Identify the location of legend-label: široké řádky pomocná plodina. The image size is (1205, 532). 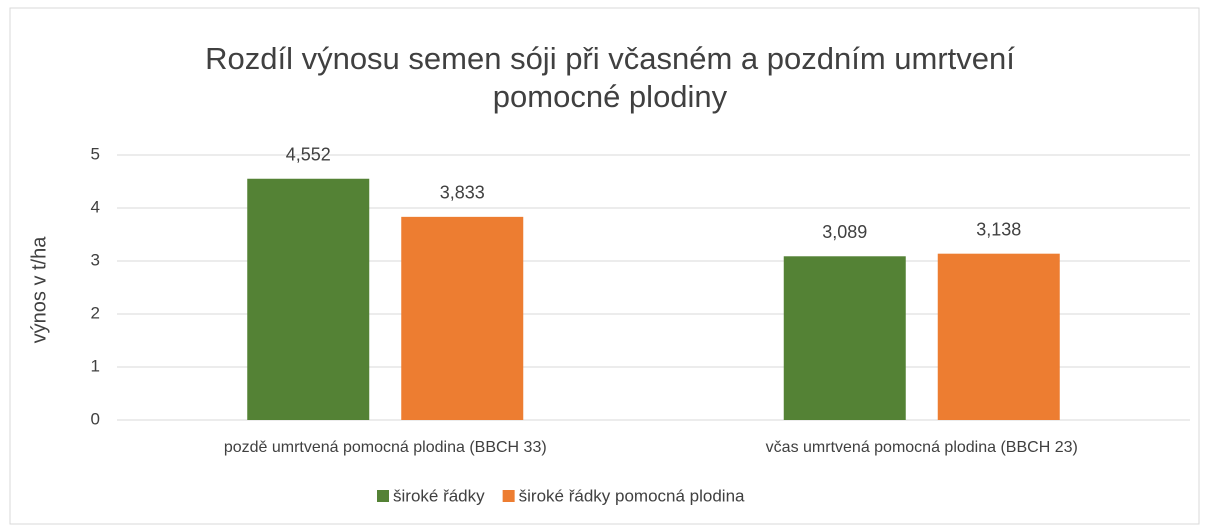
(632, 495).